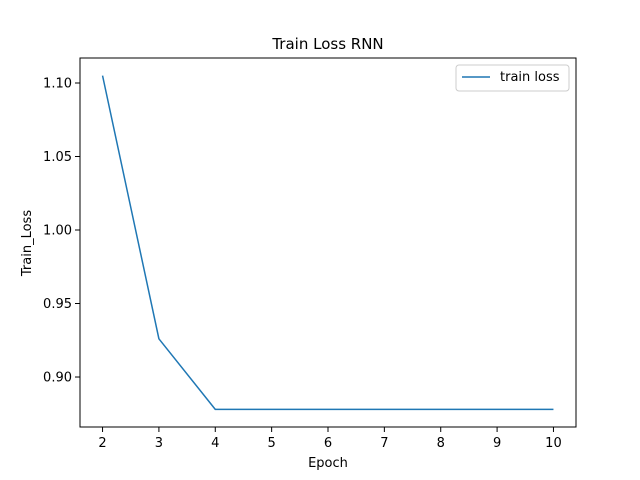  Describe the element at coordinates (27, 243) in the screenshot. I see `y-axis-label: Train_Loss` at that location.